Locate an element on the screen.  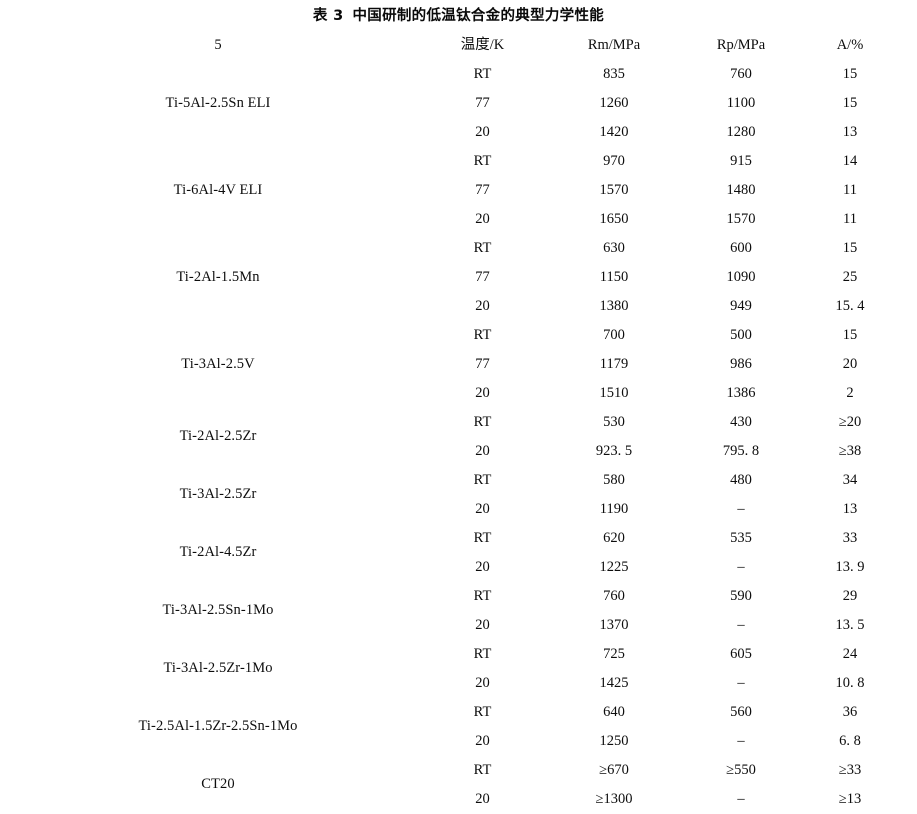
cell-rp: 760 is located at coordinates (741, 73).